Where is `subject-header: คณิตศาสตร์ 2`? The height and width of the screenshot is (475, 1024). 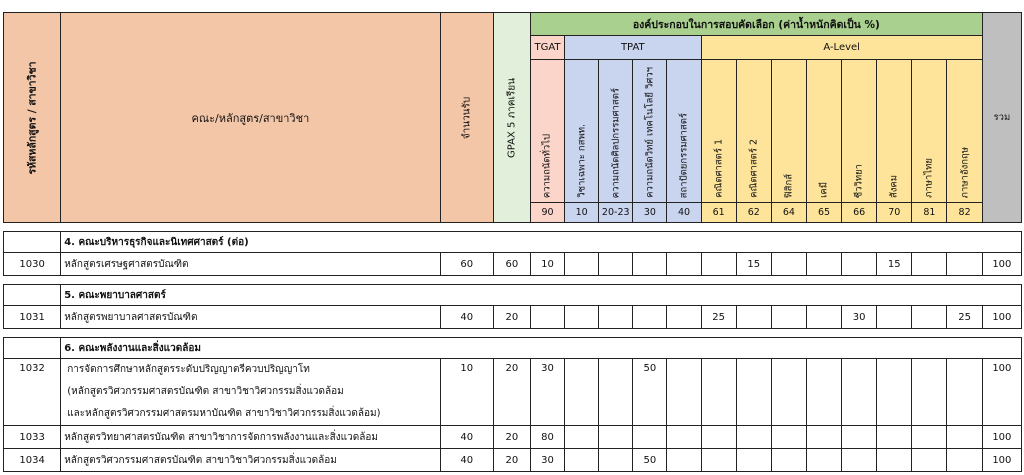 subject-header: คณิตศาสตร์ 2 is located at coordinates (753, 131).